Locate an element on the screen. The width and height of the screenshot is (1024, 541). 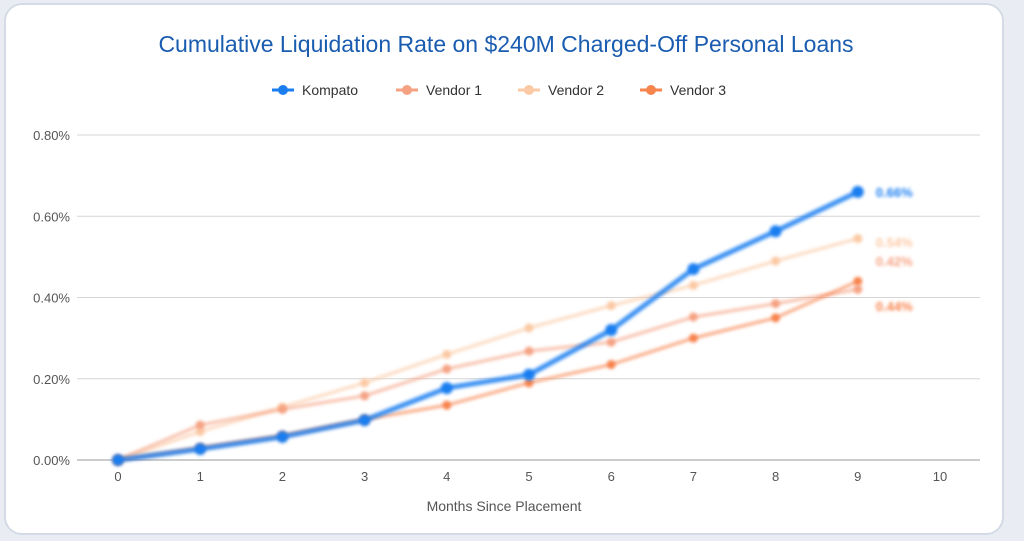
x-tick-label: 2 is located at coordinates (282, 476).